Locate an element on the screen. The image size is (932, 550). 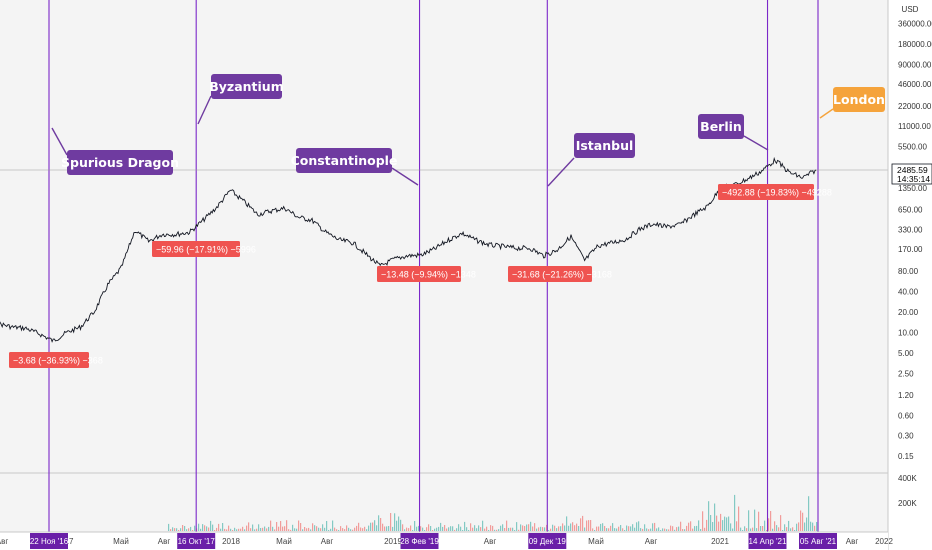
volume-axis-ticks: 400K 200K is located at coordinates (907, 491).